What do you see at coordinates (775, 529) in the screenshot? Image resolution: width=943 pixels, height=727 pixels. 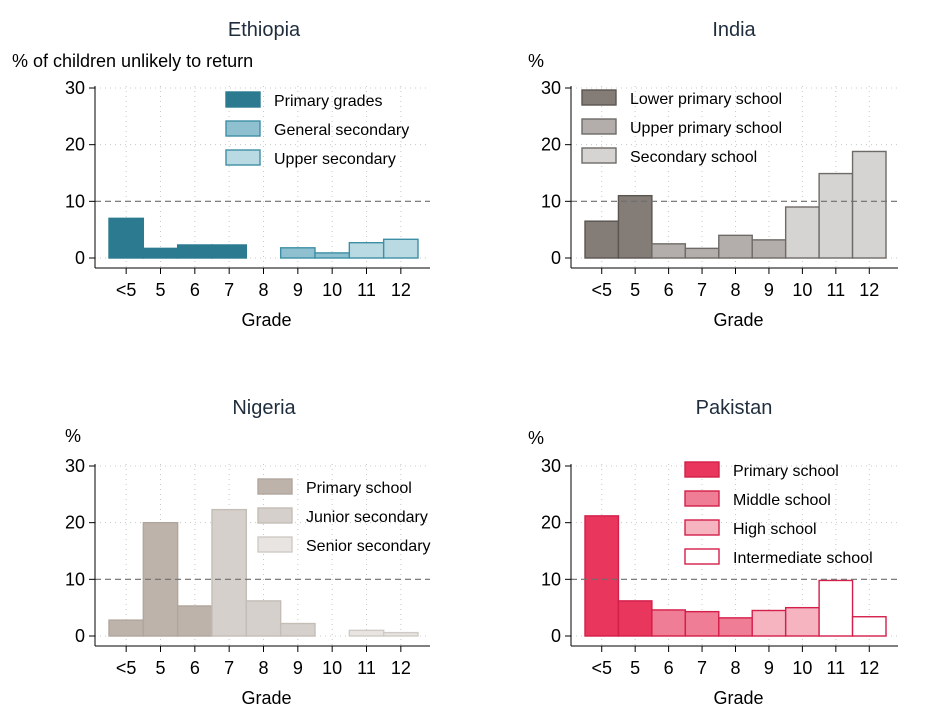 I see `legend-label: High school` at bounding box center [775, 529].